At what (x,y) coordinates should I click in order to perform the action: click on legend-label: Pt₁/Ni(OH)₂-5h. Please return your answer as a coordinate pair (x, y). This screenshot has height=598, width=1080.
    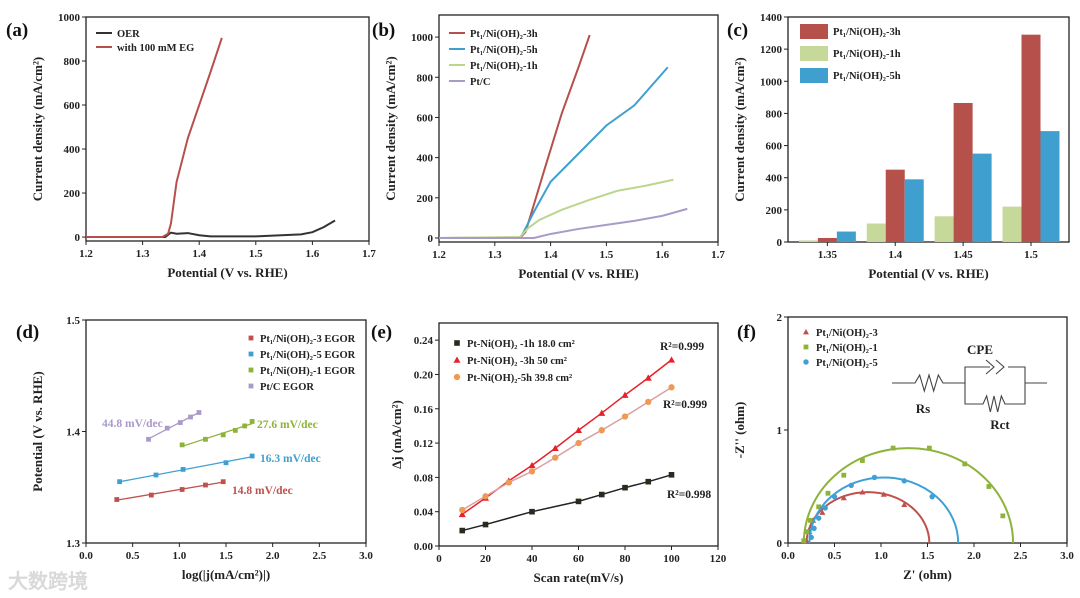
    Looking at the image, I should click on (867, 76).